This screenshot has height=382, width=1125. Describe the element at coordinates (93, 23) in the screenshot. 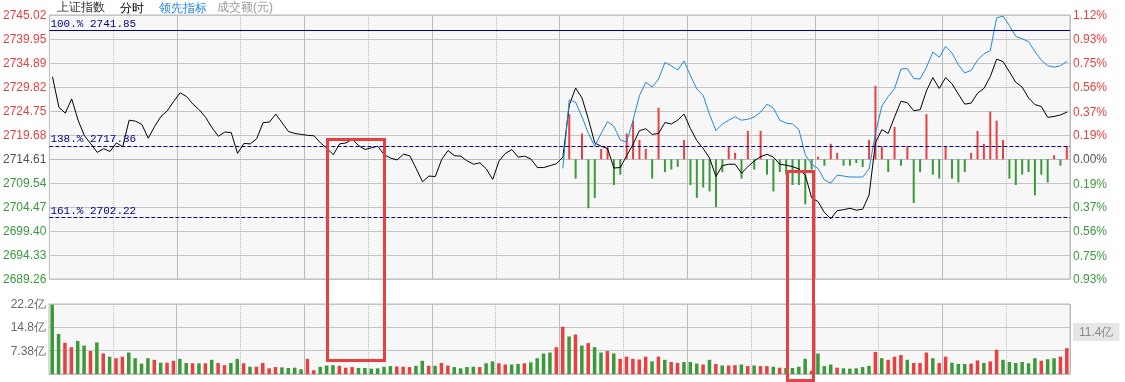

I see `ref-line-label: 100.% 2741.85` at that location.